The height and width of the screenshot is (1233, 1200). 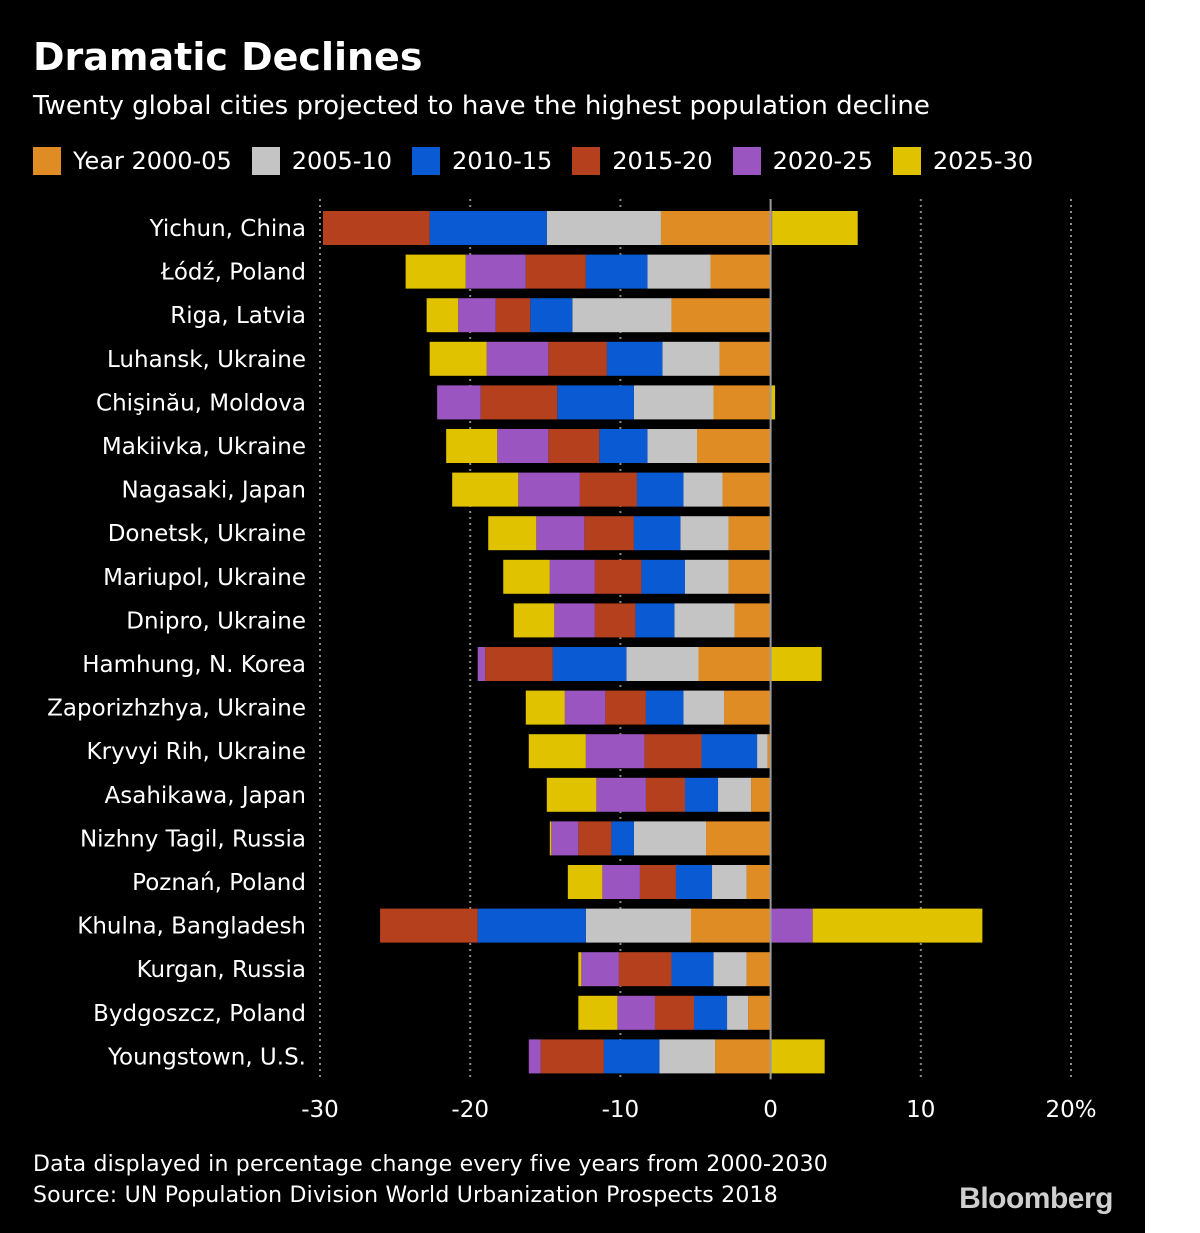 What do you see at coordinates (206, 360) in the screenshot?
I see `city-label: Luhansk, Ukraine` at bounding box center [206, 360].